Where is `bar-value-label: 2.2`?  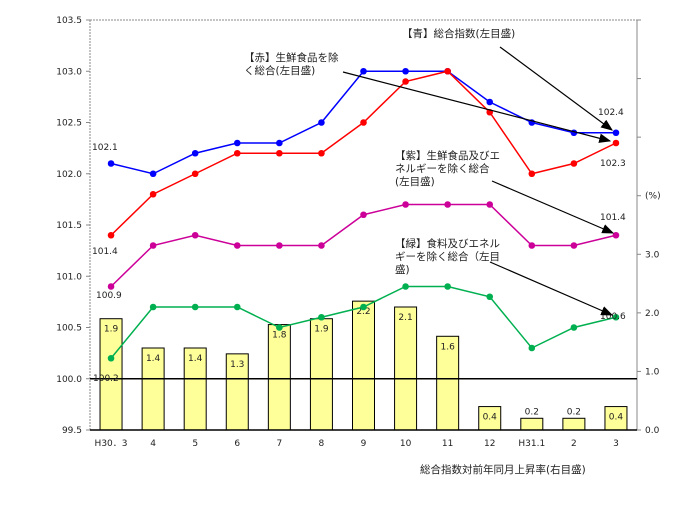
bar-value-label: 2.2 is located at coordinates (363, 312).